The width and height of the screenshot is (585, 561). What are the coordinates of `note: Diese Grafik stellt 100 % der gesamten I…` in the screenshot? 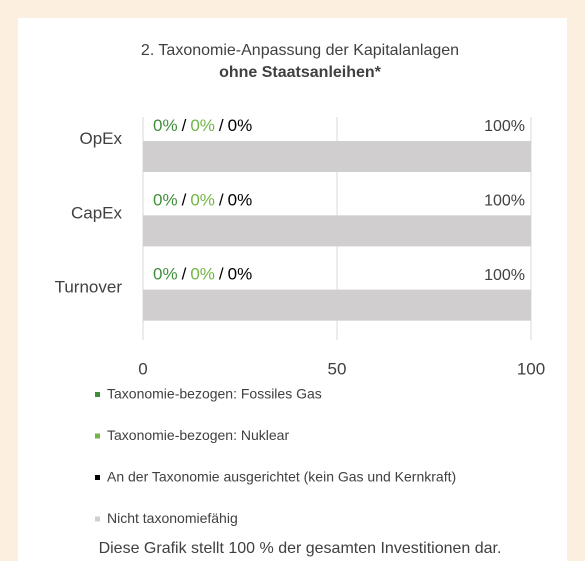 It's located at (300, 548).